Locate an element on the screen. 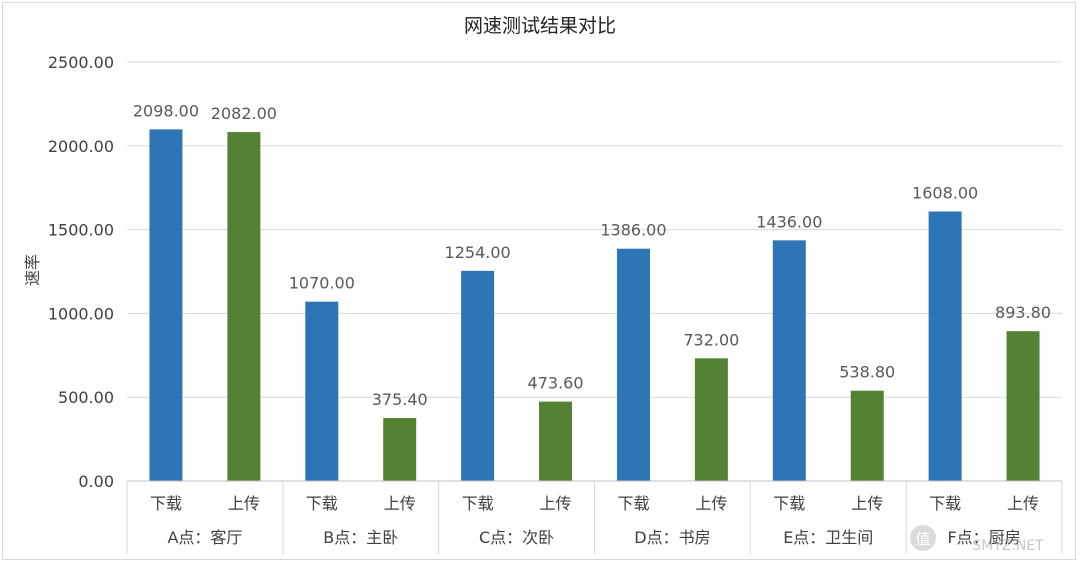 This screenshot has height=564, width=1080. y-tick-label: 0.00 is located at coordinates (96, 481).